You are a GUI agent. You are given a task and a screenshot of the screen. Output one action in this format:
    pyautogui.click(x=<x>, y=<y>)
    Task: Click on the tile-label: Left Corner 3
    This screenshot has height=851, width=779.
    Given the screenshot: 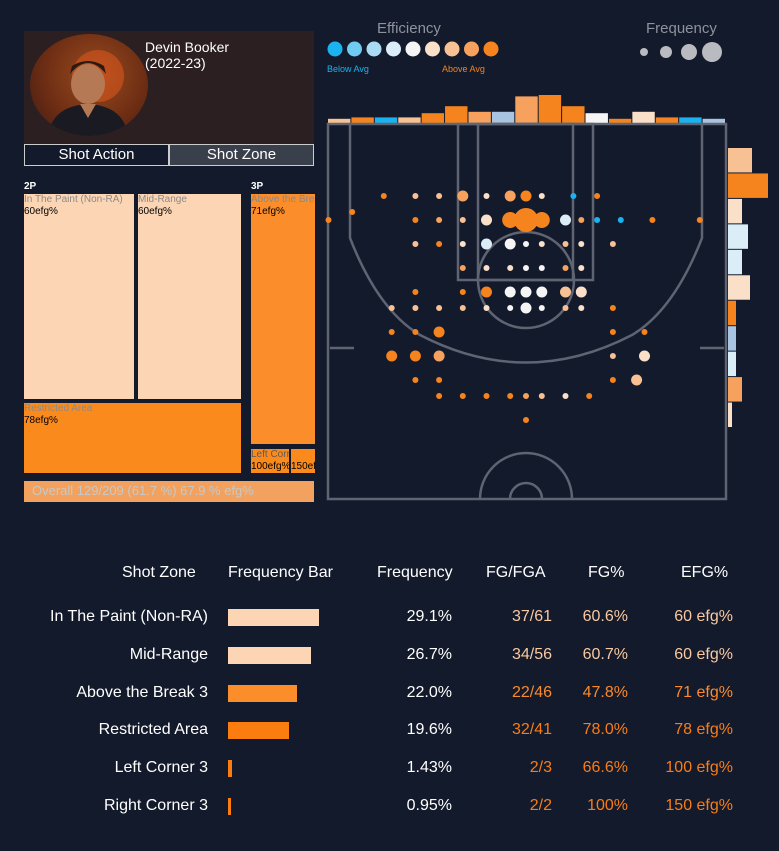 What is the action you would take?
    pyautogui.click(x=270, y=454)
    